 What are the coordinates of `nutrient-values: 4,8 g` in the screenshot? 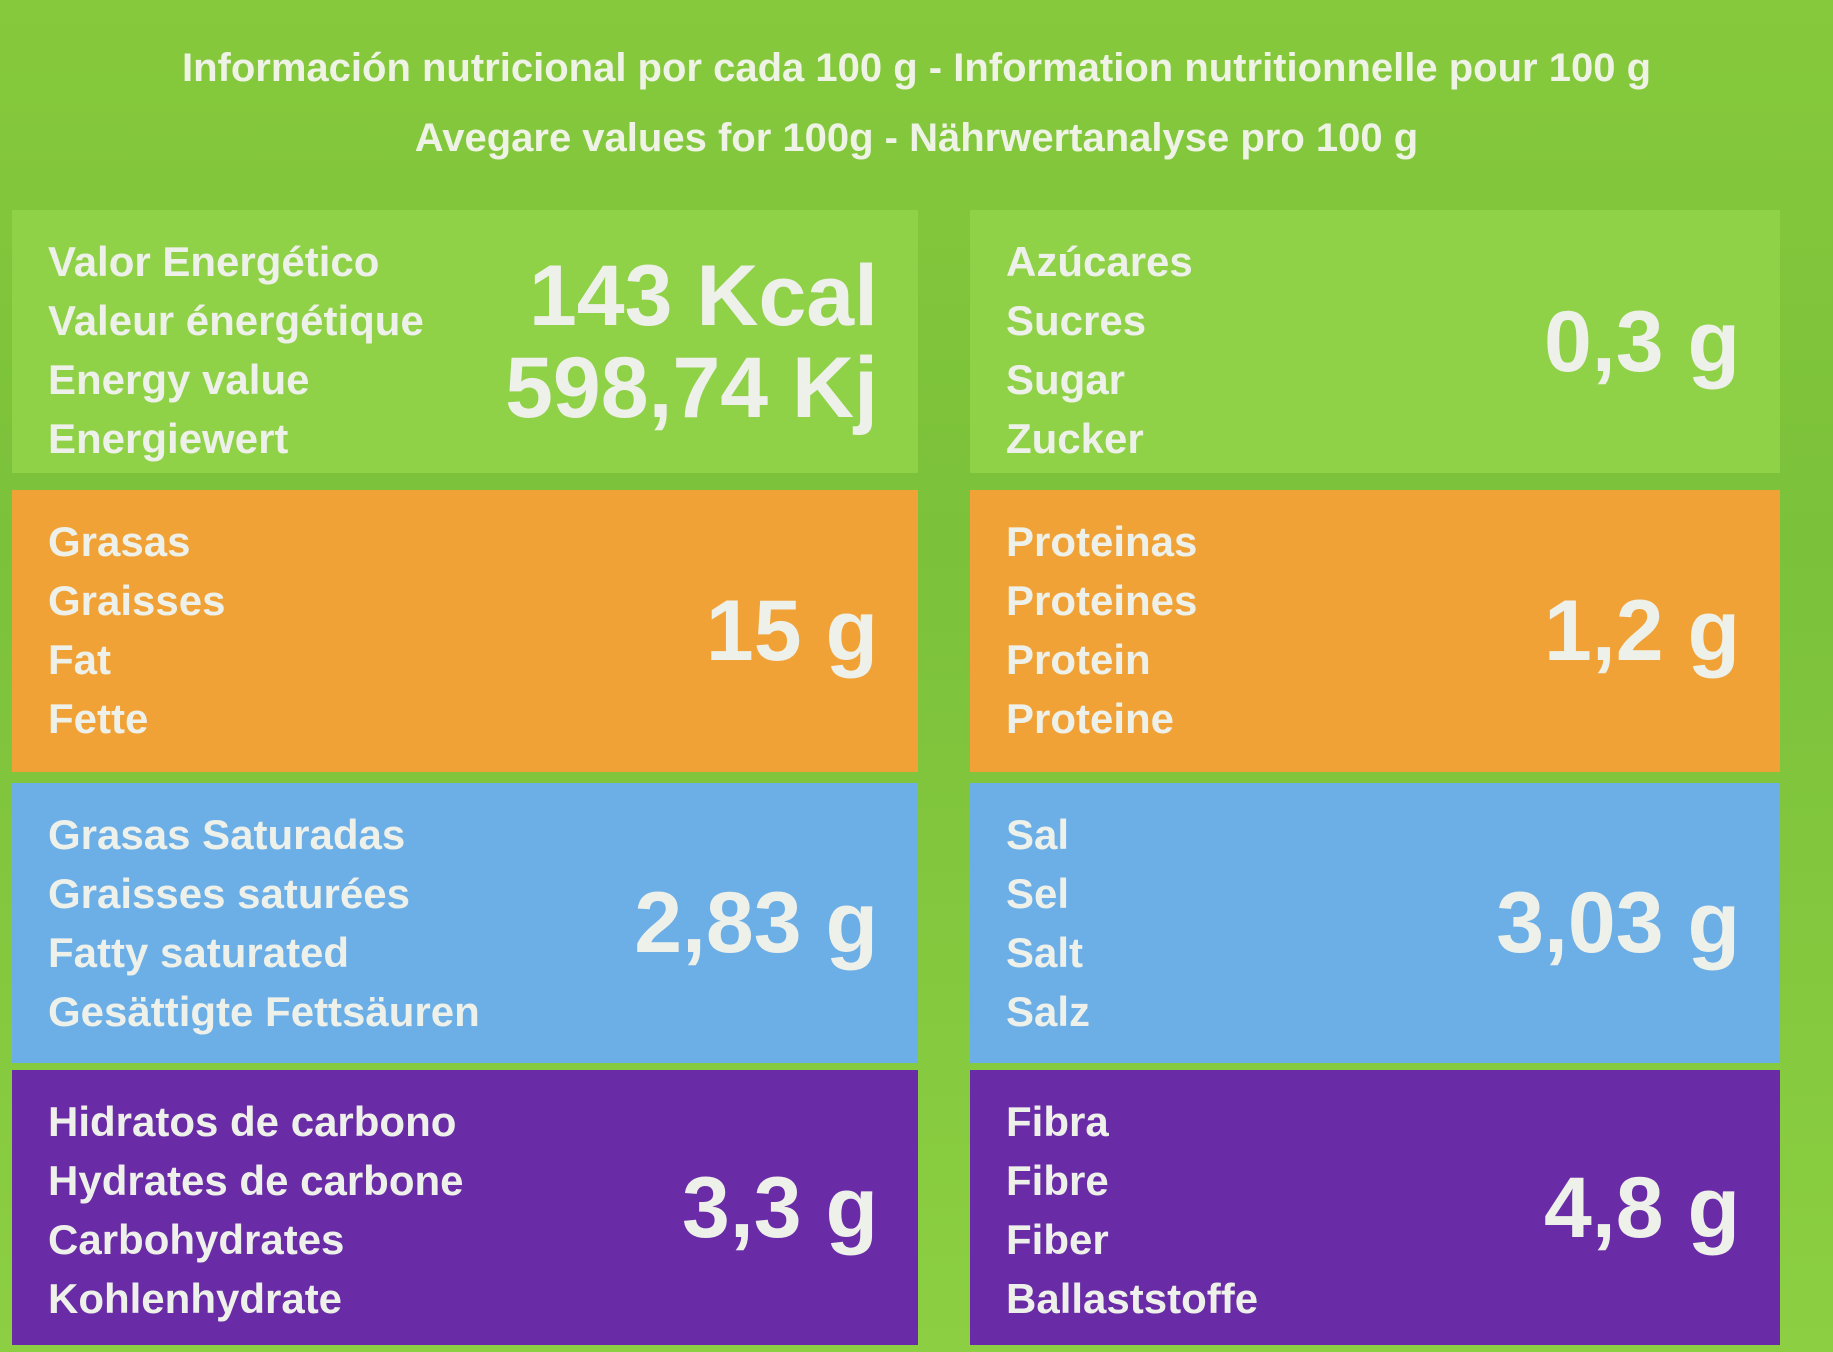 It's located at (1642, 1208).